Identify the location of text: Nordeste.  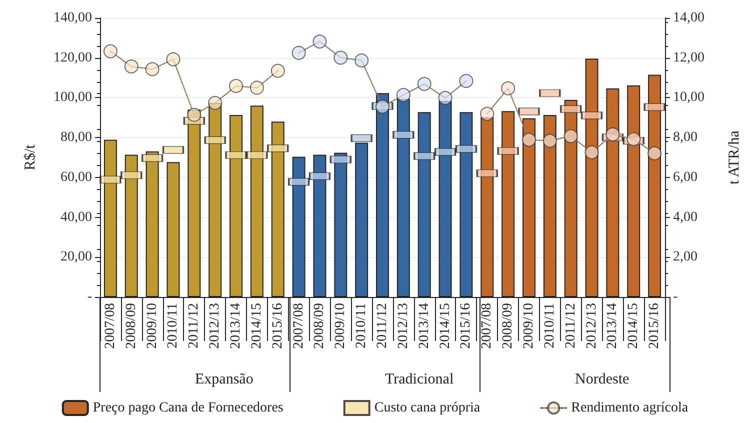
(602, 380).